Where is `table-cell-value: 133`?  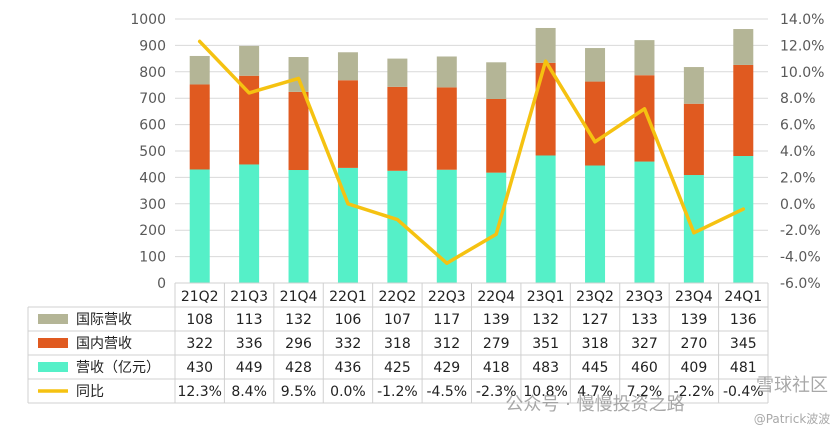 table-cell-value: 133 is located at coordinates (644, 320).